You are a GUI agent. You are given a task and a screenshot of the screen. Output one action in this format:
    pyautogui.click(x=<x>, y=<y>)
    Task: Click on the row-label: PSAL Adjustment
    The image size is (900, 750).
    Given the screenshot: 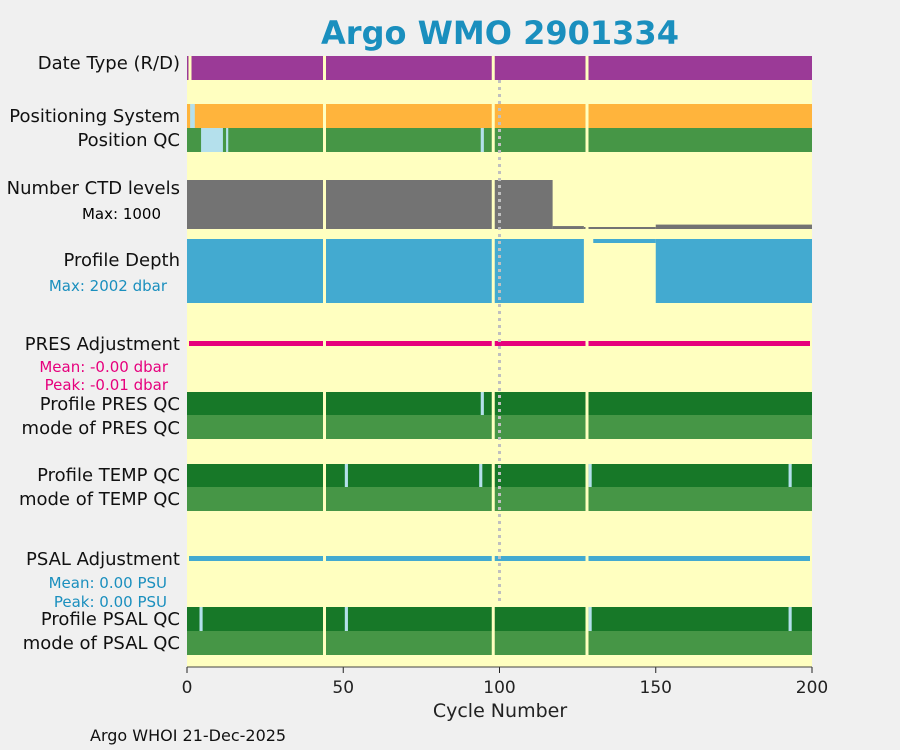 What is the action you would take?
    pyautogui.click(x=103, y=559)
    